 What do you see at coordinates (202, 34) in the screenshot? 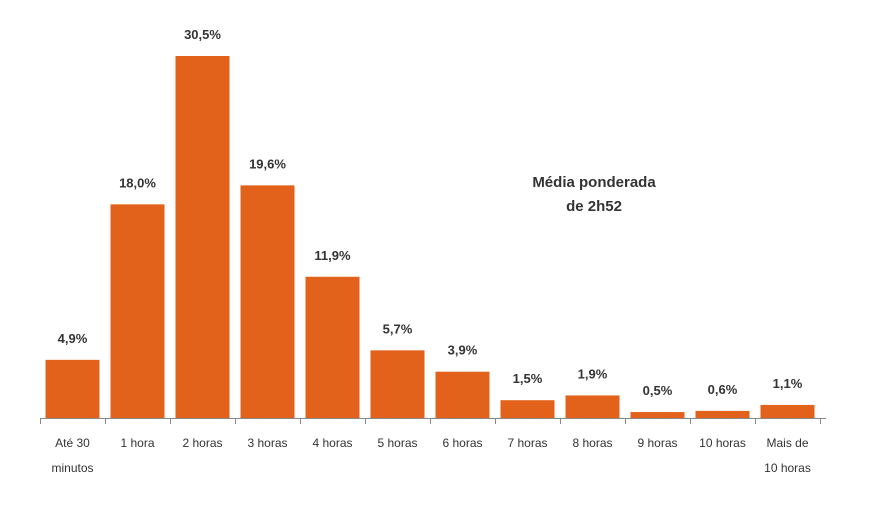
I see `data-label: 30,5%` at bounding box center [202, 34].